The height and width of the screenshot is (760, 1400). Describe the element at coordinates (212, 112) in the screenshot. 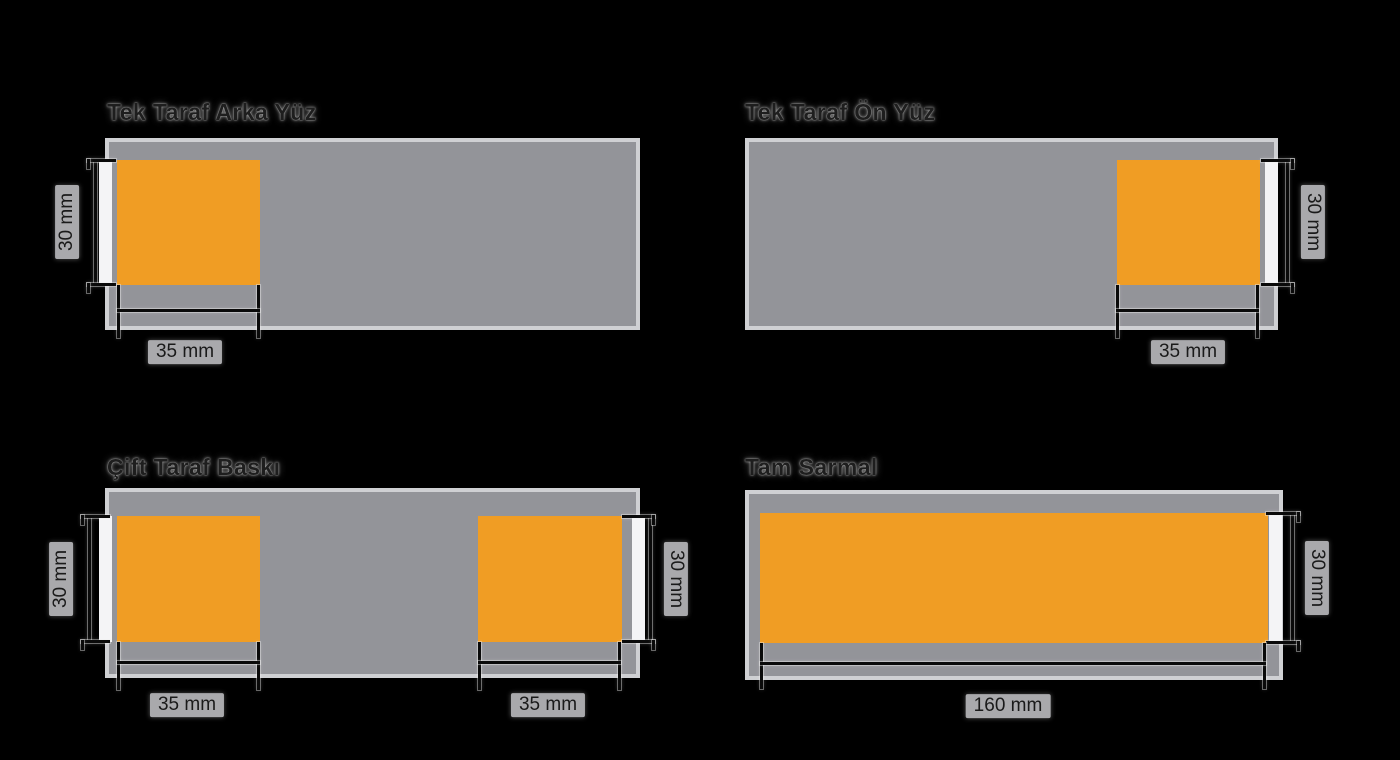

I see `diagram-title: Tek Taraf Arka Yüz` at that location.